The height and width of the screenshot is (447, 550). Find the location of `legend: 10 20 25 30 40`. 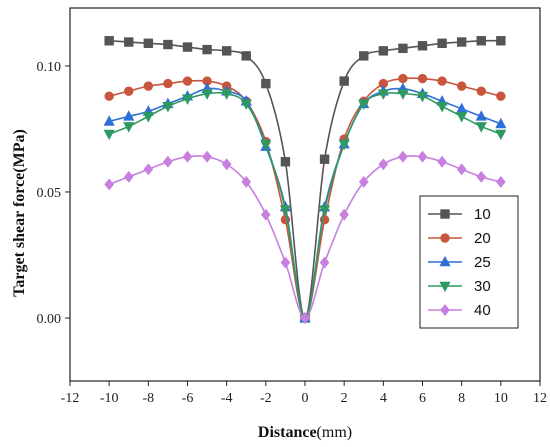

legend: 10 20 25 30 40 is located at coordinates (469, 262).